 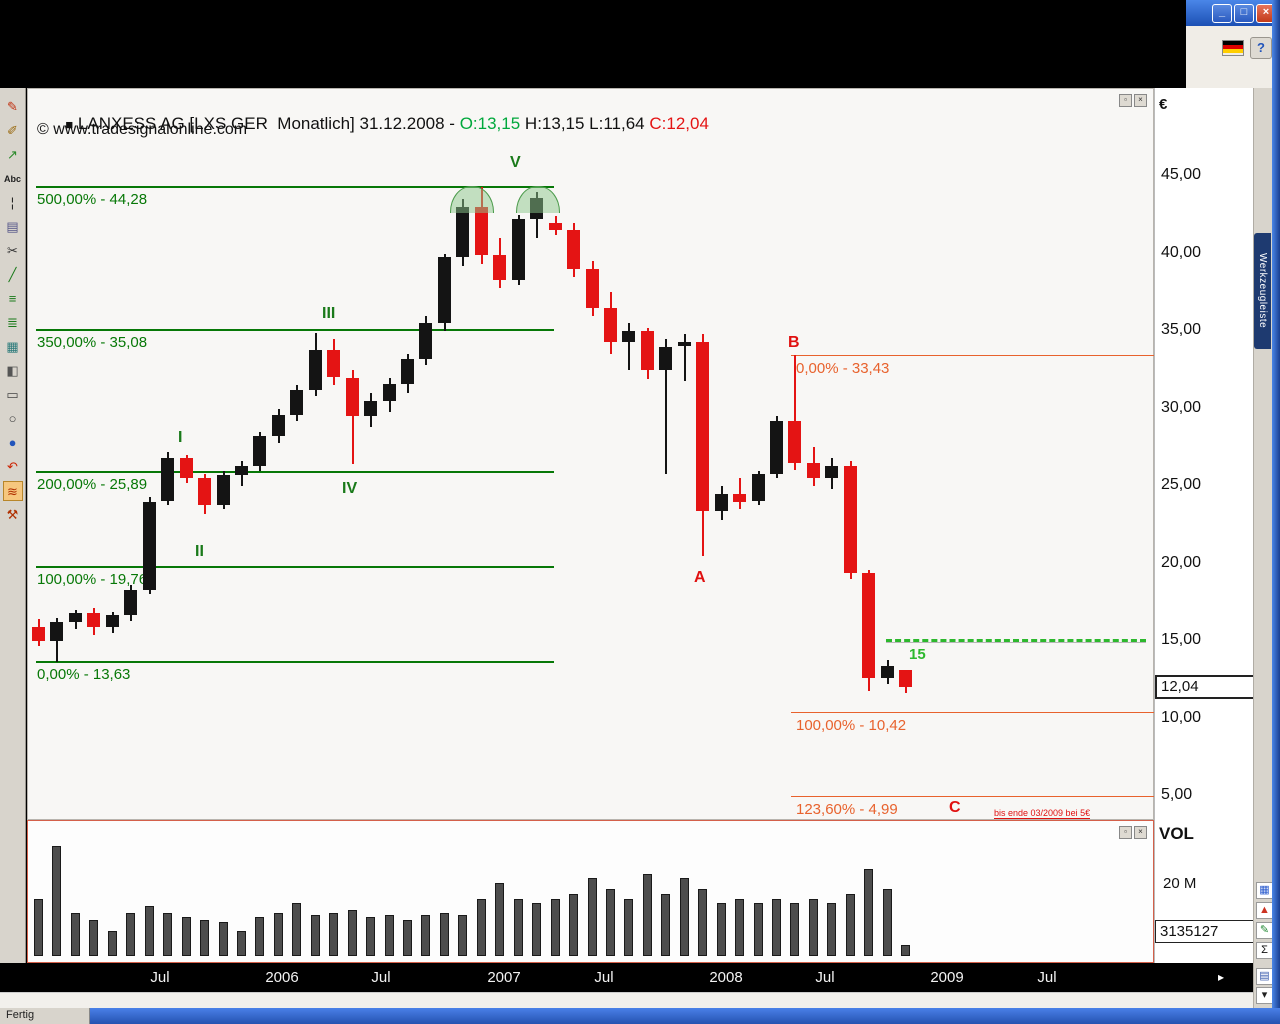 I want to click on tool-undo-icon: ↶, so click(x=12, y=466).